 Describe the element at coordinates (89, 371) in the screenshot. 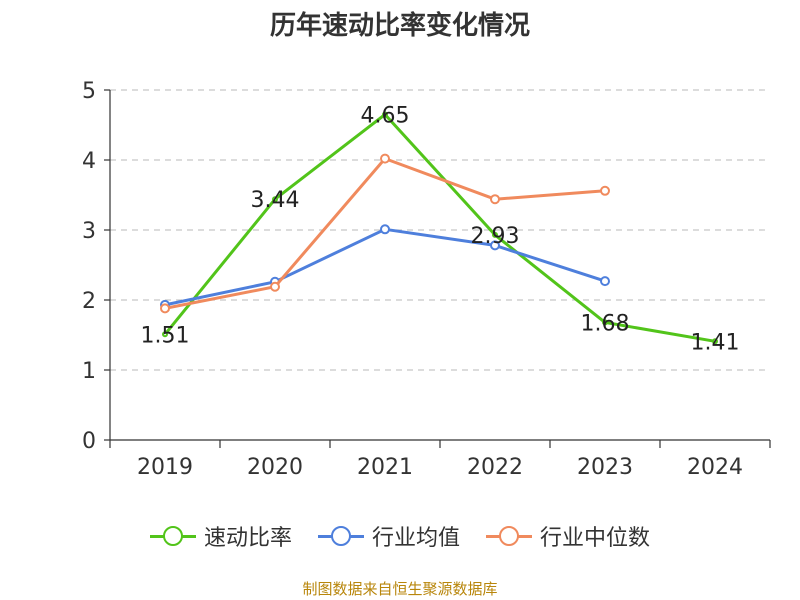

I see `y-tick-label: 1` at that location.